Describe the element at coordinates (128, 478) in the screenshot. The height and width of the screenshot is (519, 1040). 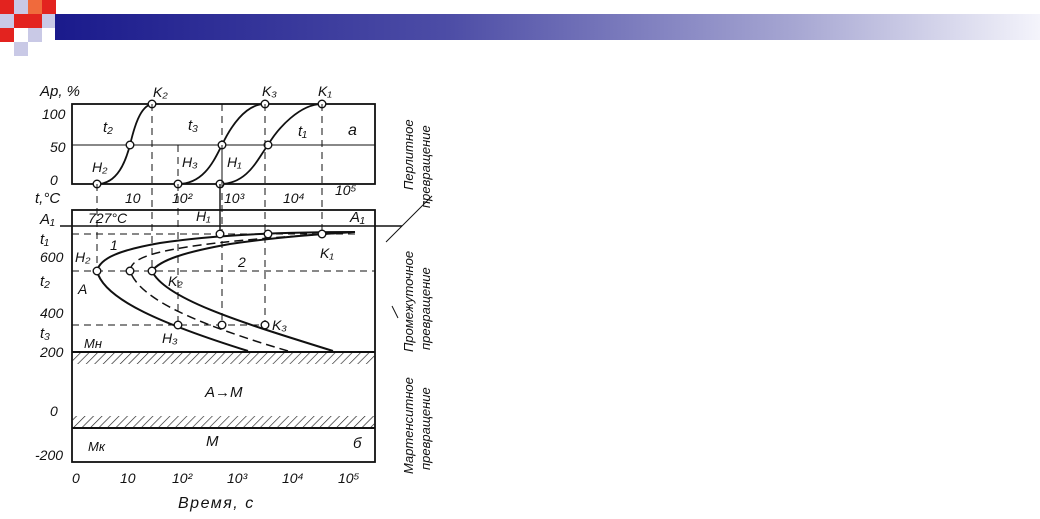
I see `bottom-x-tick-10: 10` at that location.